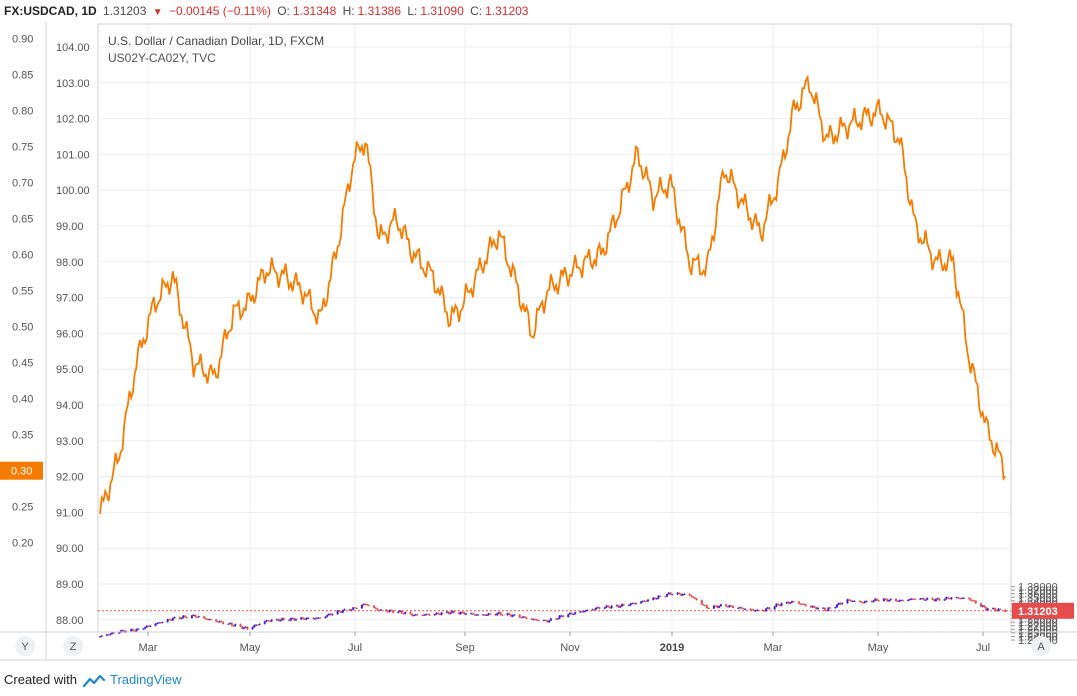 This screenshot has height=696, width=1077. What do you see at coordinates (50, 11) in the screenshot?
I see `symbol-name: FX:USDCAD, 1D` at bounding box center [50, 11].